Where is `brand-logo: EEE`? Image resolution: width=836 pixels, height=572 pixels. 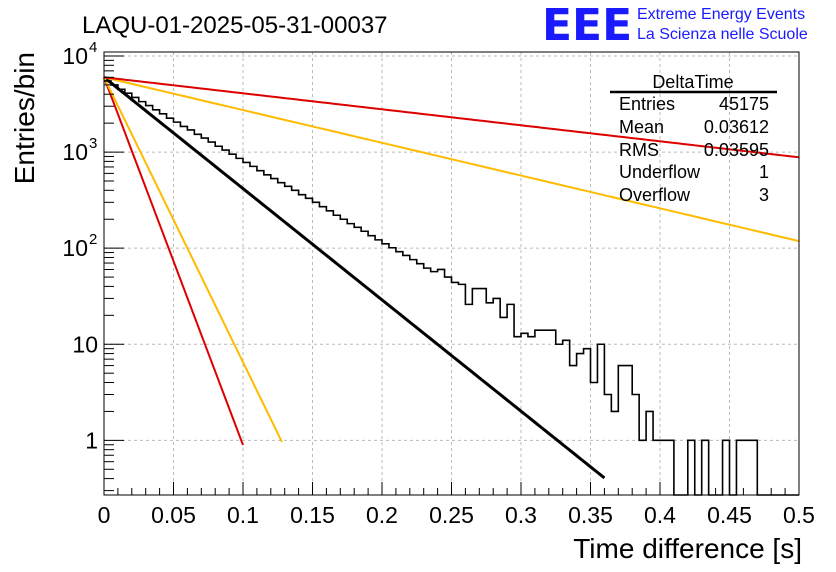
brand-logo: EEE is located at coordinates (587, 25).